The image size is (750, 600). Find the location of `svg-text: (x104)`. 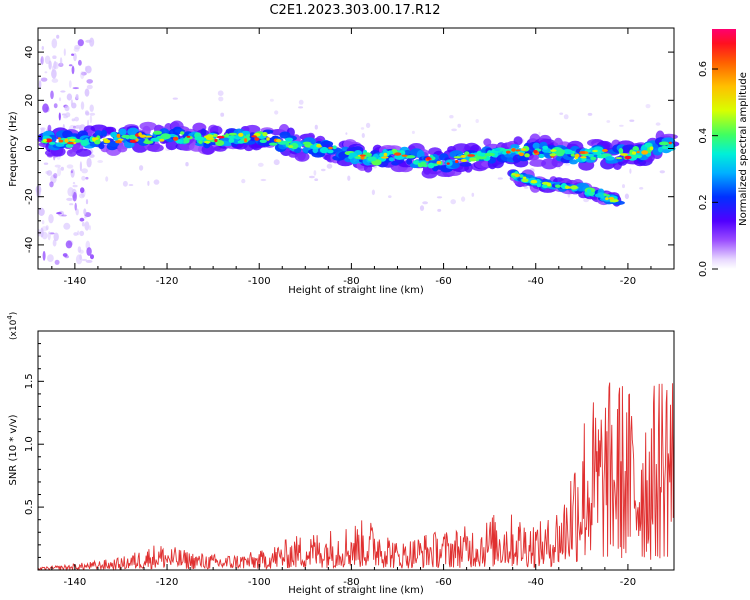

svg-text: (x104) is located at coordinates (12, 326).